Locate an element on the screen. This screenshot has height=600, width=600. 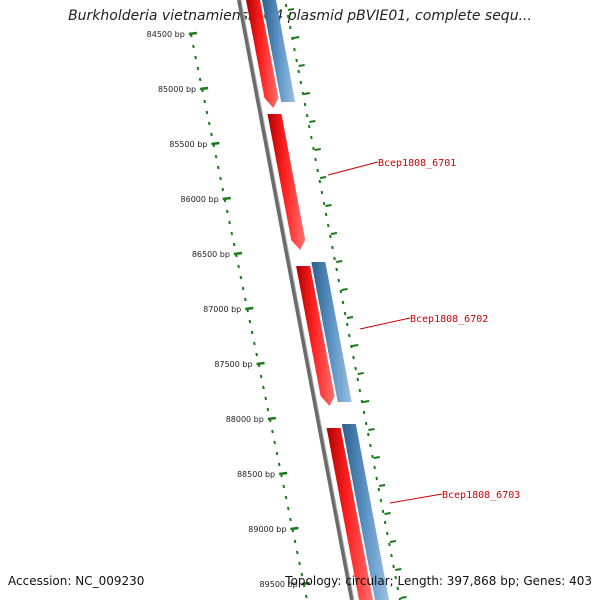
ruler-tick-label: 85000 bp is located at coordinates (177, 89).